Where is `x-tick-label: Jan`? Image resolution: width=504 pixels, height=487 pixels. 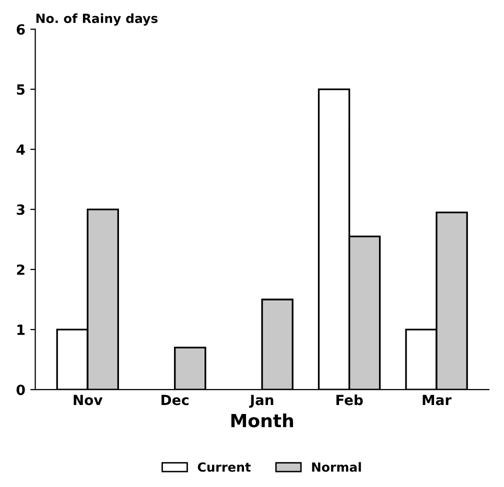 x-tick-label: Jan is located at coordinates (261, 401).